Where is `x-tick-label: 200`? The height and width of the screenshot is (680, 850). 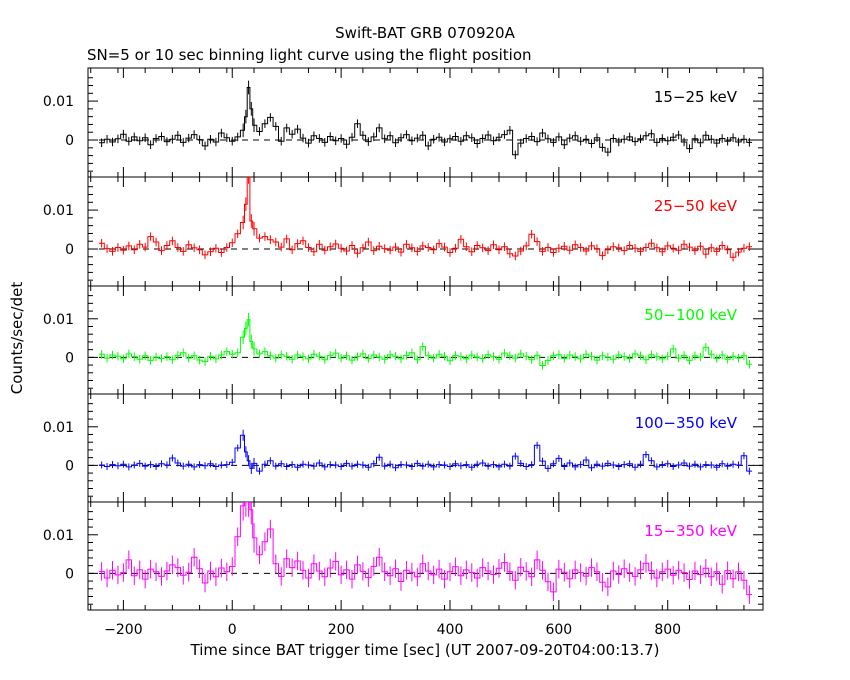
x-tick-label: 200 is located at coordinates (341, 630).